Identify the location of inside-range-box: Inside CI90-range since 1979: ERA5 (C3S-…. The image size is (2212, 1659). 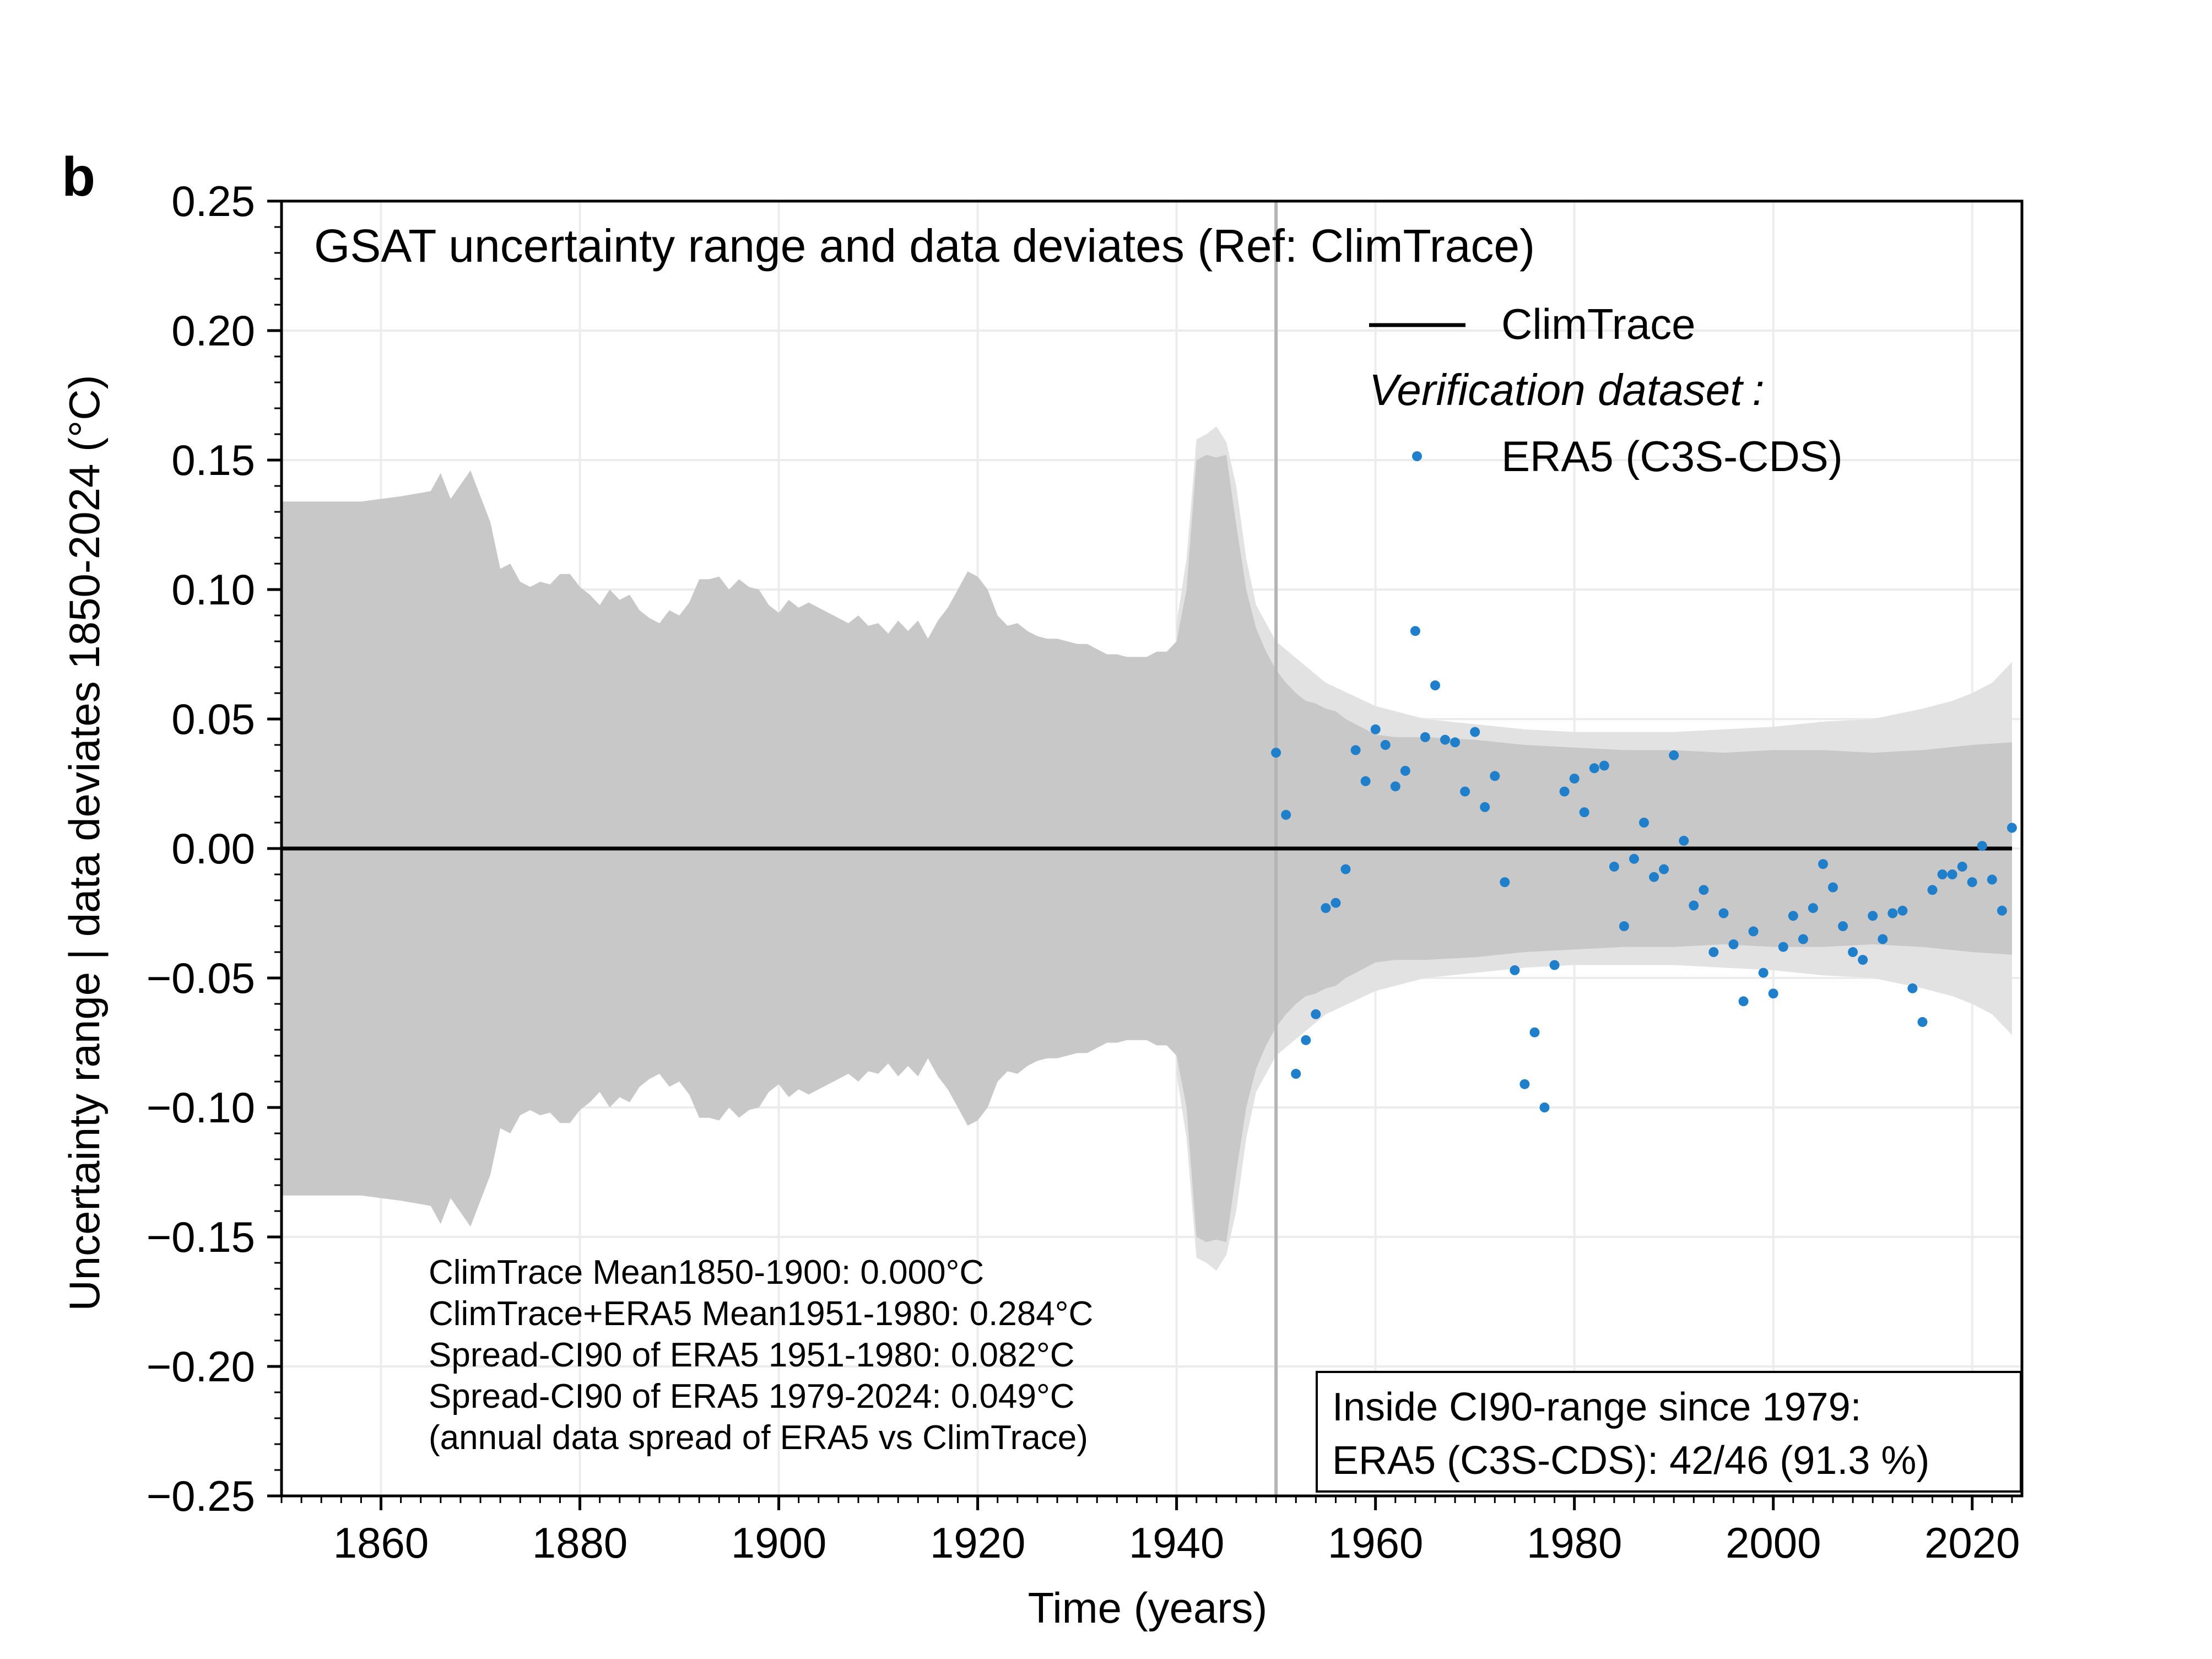
(1669, 1432).